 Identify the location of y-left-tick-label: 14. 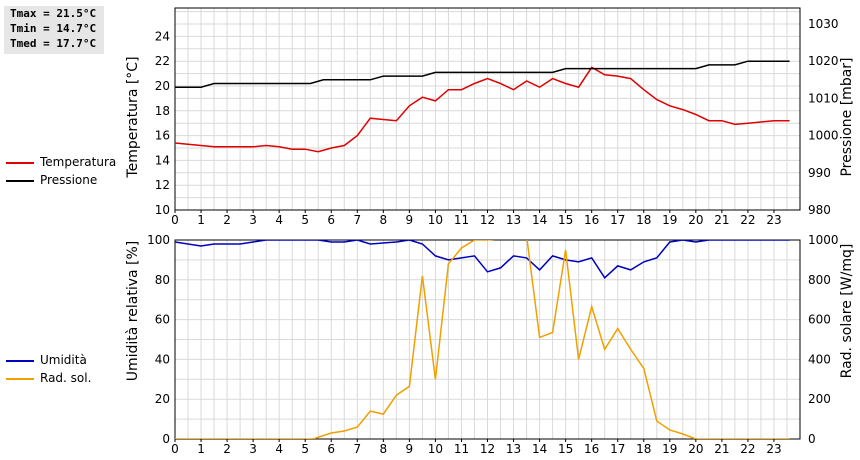
(162, 160).